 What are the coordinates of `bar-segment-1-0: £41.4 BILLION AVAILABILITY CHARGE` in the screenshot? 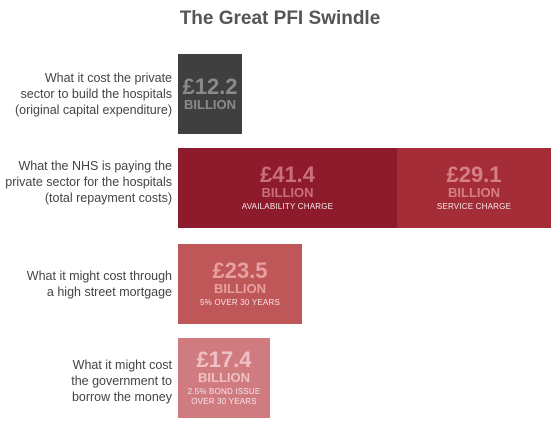 It's located at (287, 188).